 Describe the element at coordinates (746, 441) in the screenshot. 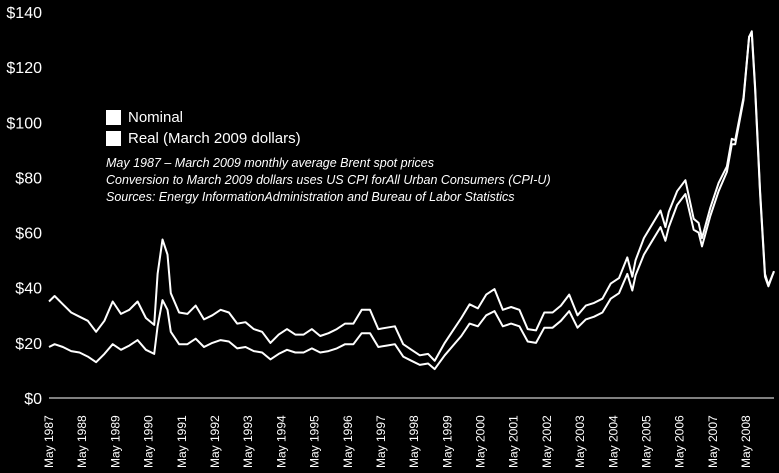

I see `x-tick-label: May 2008` at that location.